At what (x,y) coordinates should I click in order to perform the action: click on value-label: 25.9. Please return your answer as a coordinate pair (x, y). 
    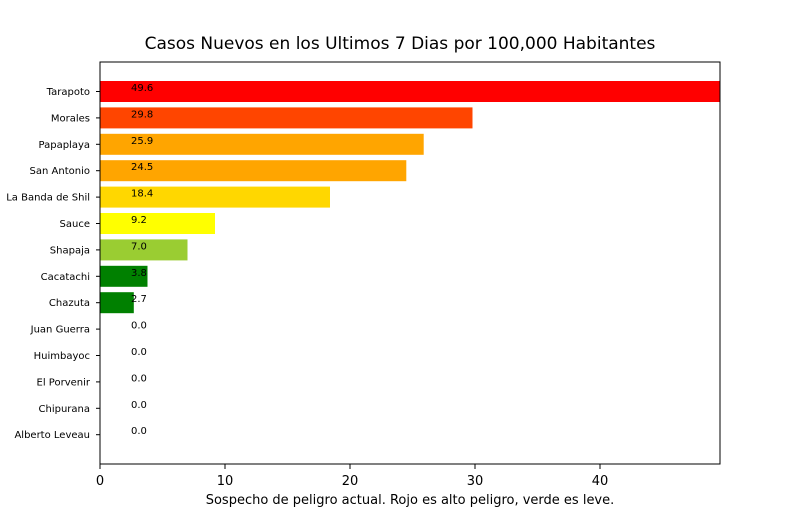
    Looking at the image, I should click on (142, 141).